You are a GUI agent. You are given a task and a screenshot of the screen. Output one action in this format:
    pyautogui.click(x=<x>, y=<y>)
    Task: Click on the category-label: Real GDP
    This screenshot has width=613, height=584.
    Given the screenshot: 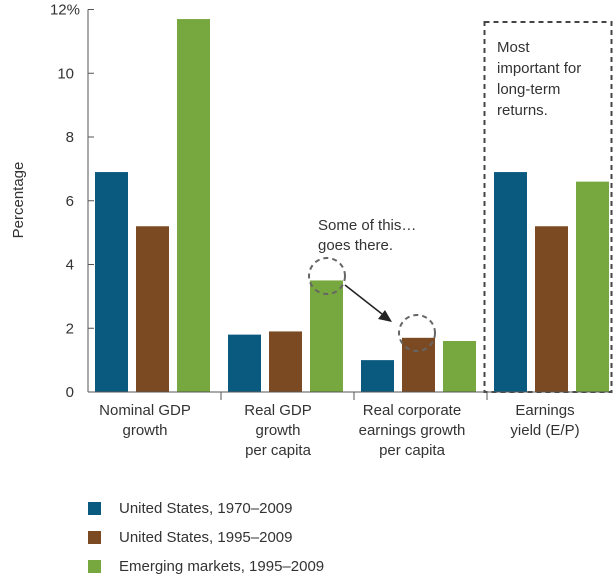 What is the action you would take?
    pyautogui.click(x=278, y=410)
    